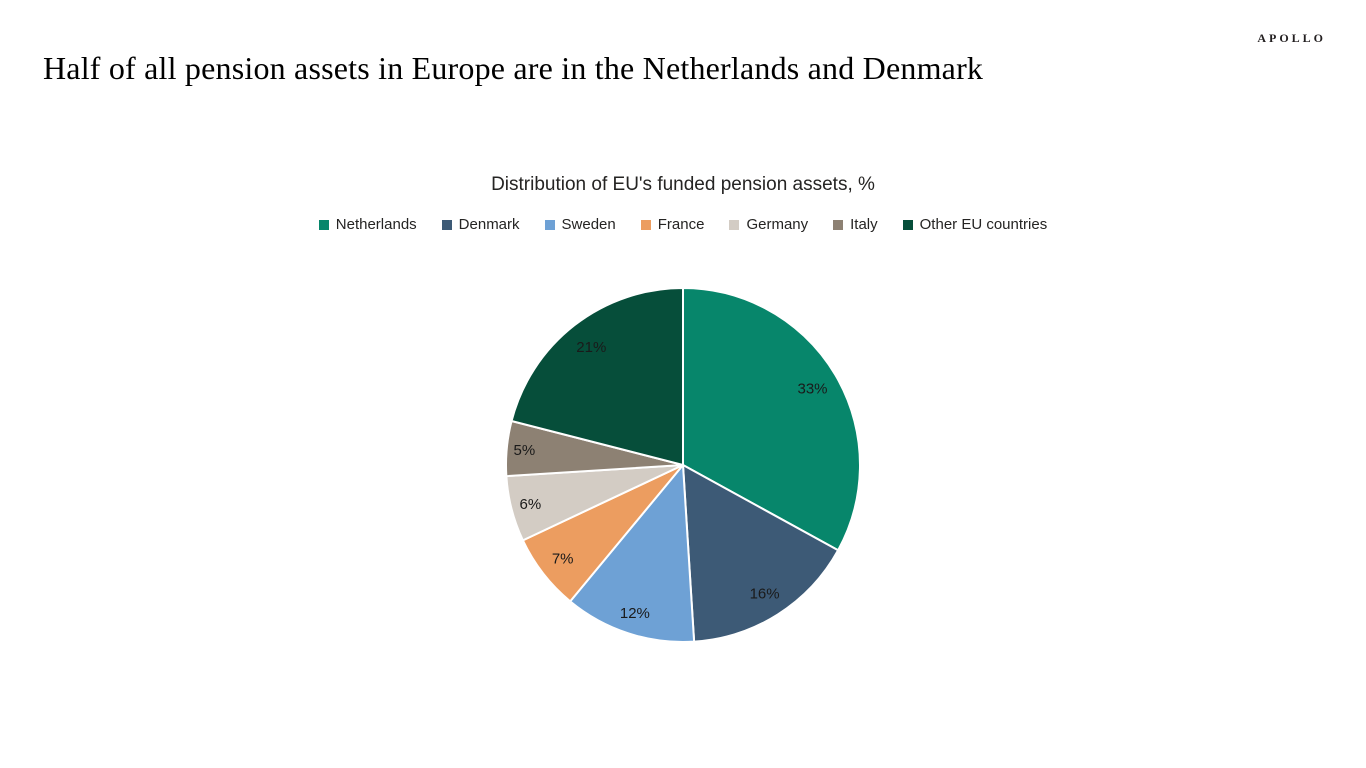  I want to click on legend-label-other-eu-countries: Other EU countries, so click(983, 224).